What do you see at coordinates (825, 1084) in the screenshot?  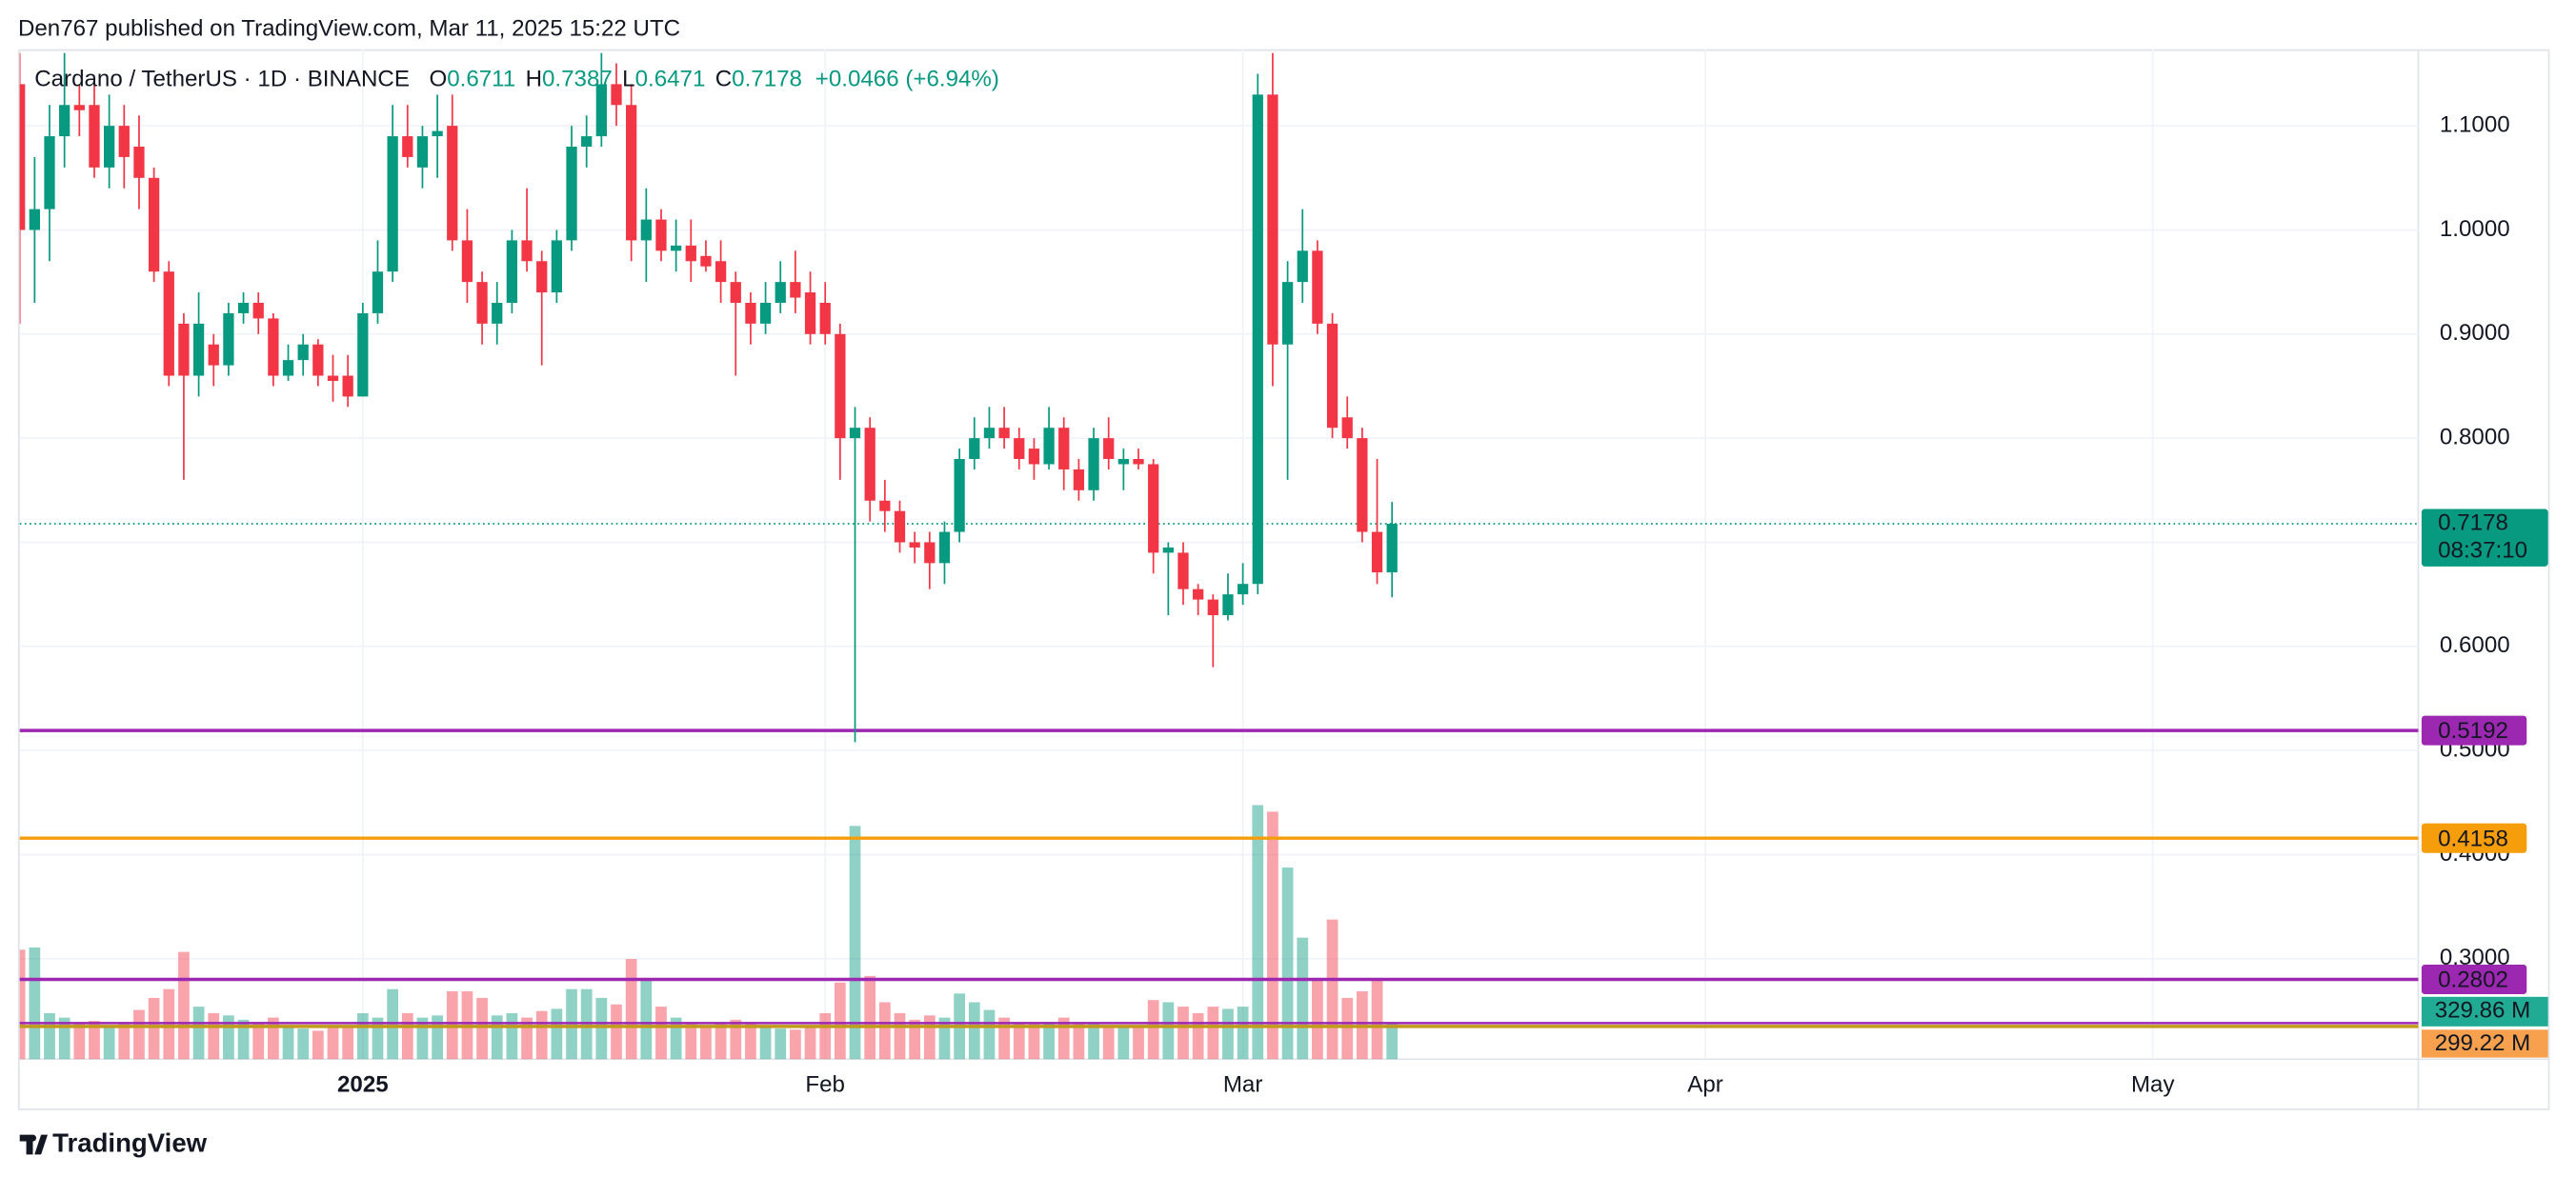 I see `x-tick-label: Feb` at bounding box center [825, 1084].